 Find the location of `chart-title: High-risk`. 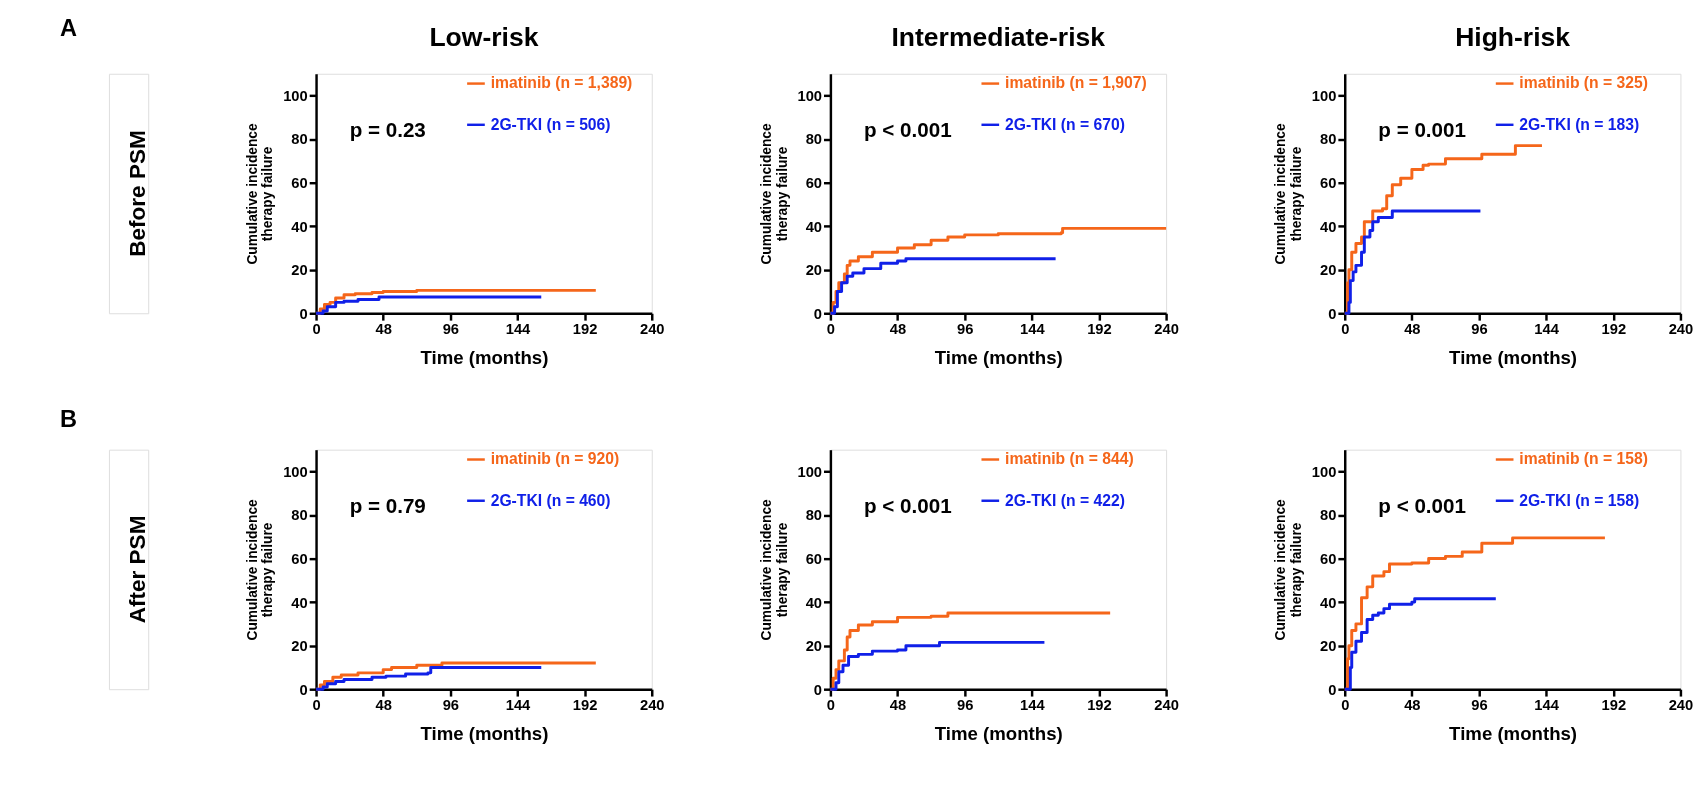

chart-title: High-risk is located at coordinates (1513, 37).